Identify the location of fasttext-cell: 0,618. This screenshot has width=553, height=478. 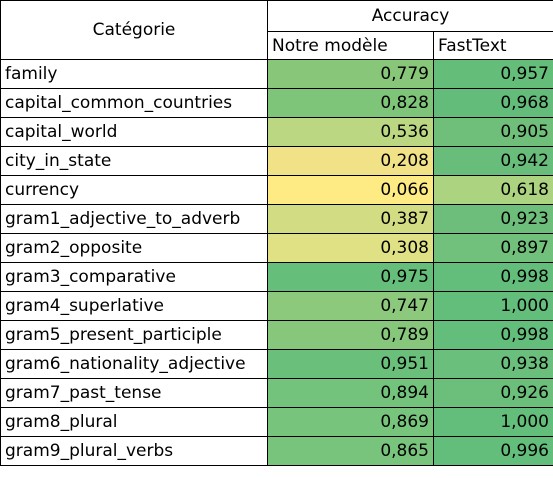
(493, 190).